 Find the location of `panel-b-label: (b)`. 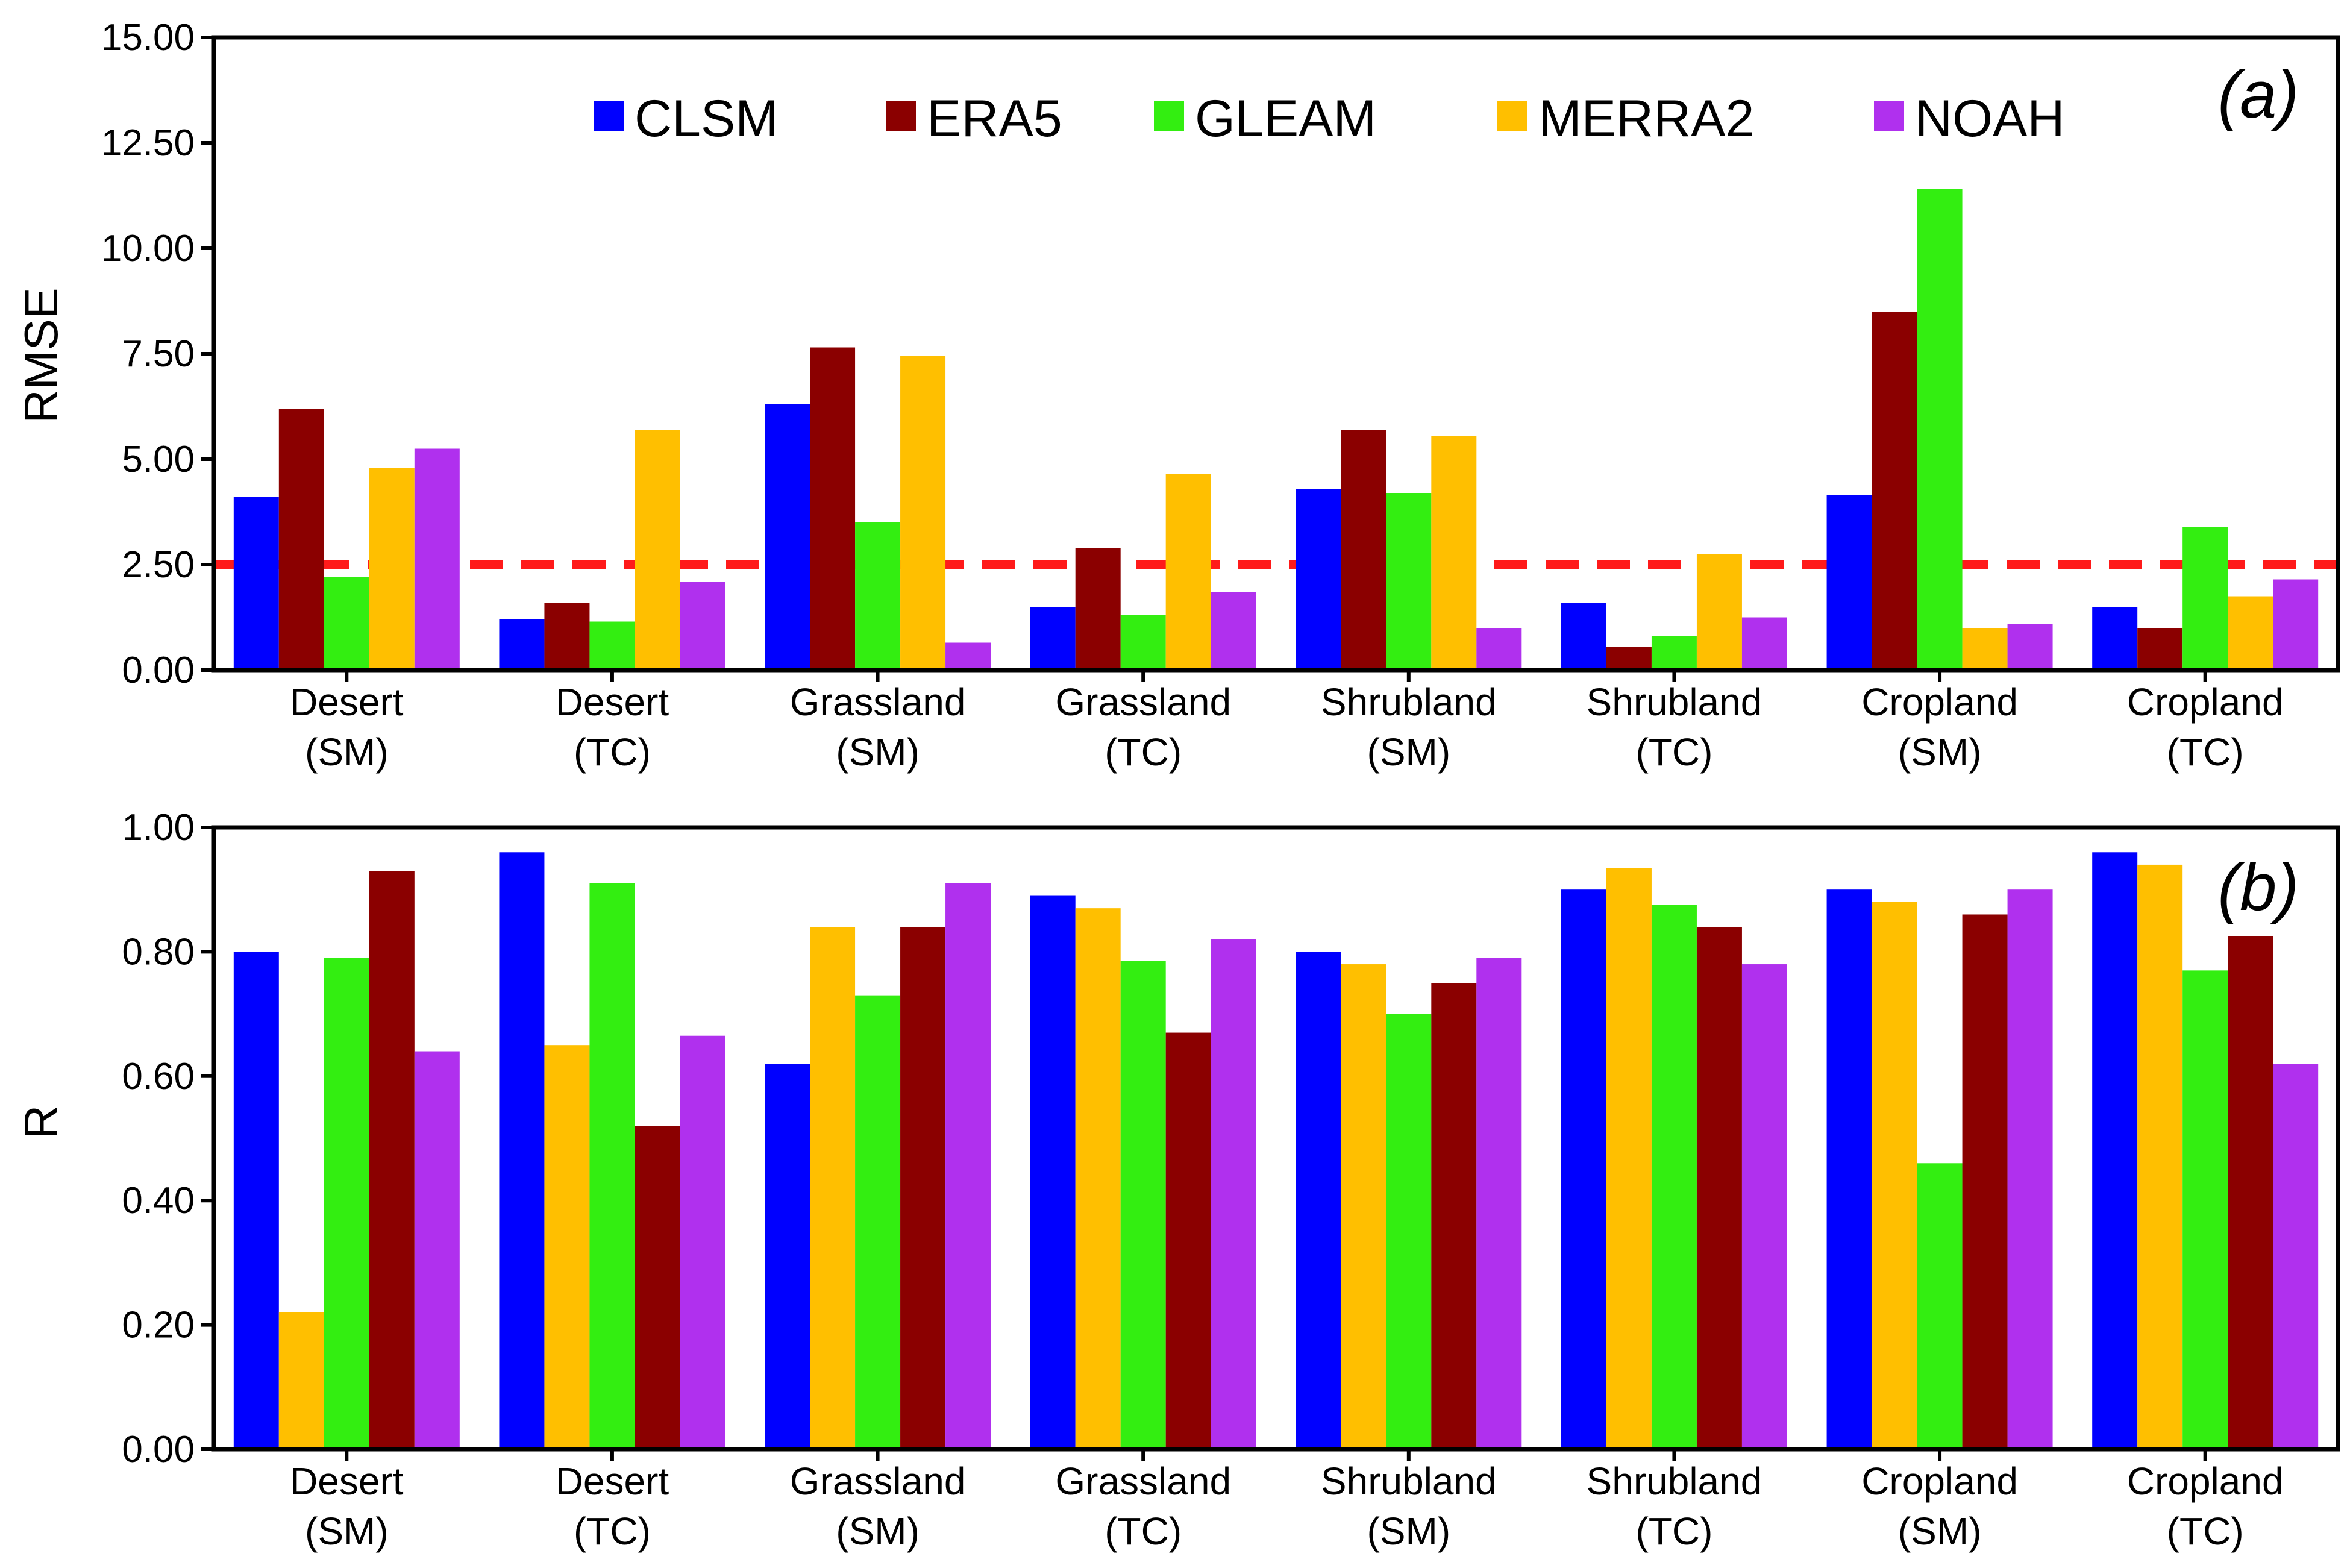

panel-b-label: (b) is located at coordinates (2258, 887).